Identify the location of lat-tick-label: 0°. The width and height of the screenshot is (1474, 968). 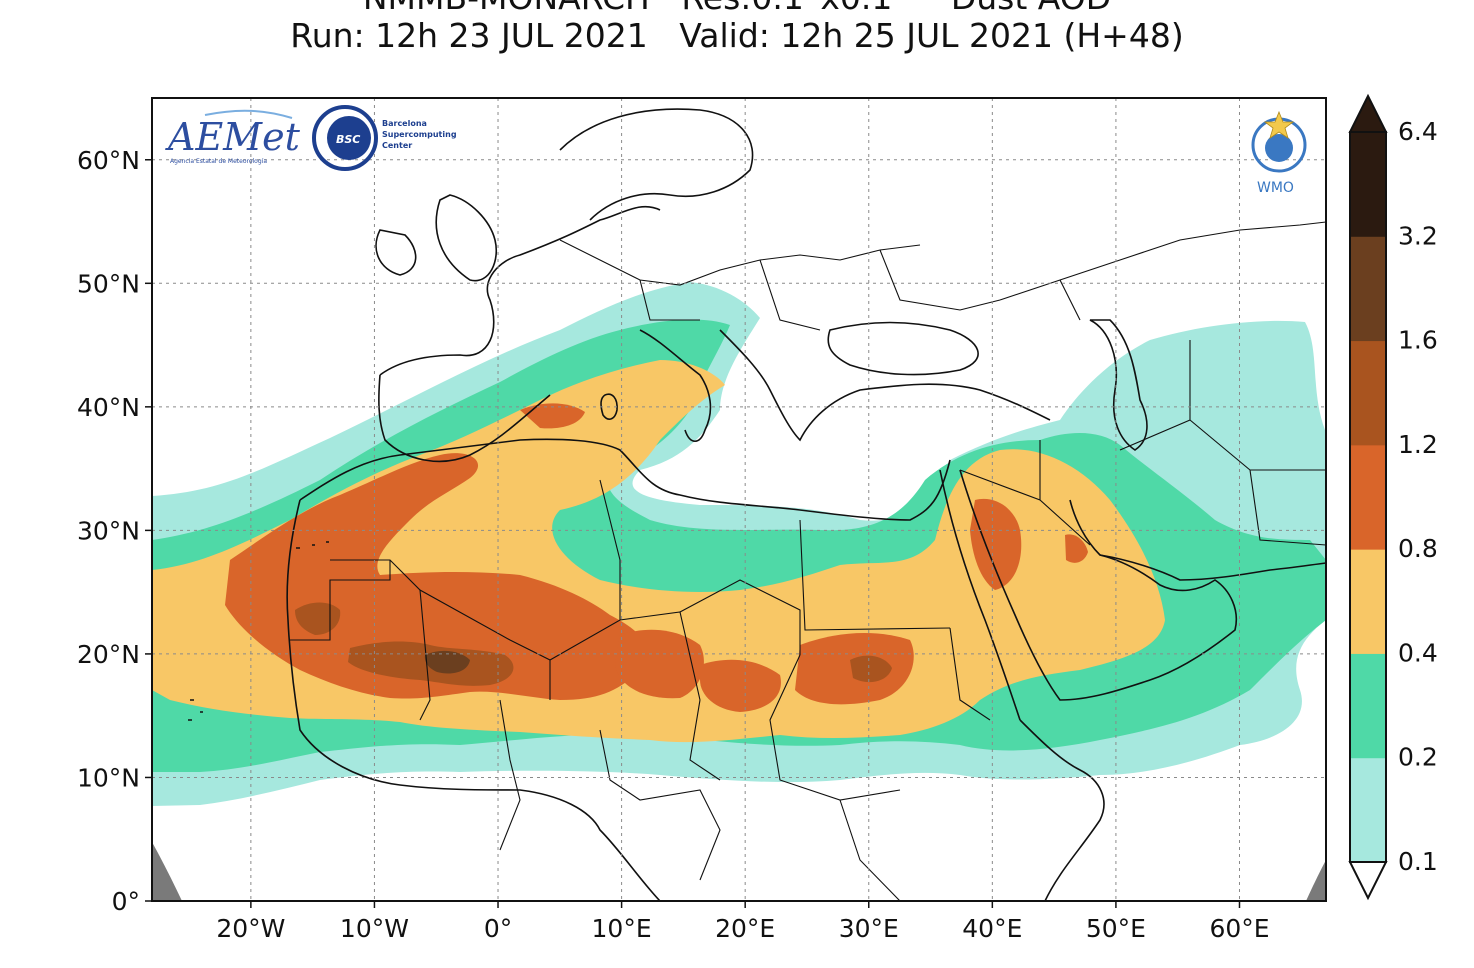
(126, 901).